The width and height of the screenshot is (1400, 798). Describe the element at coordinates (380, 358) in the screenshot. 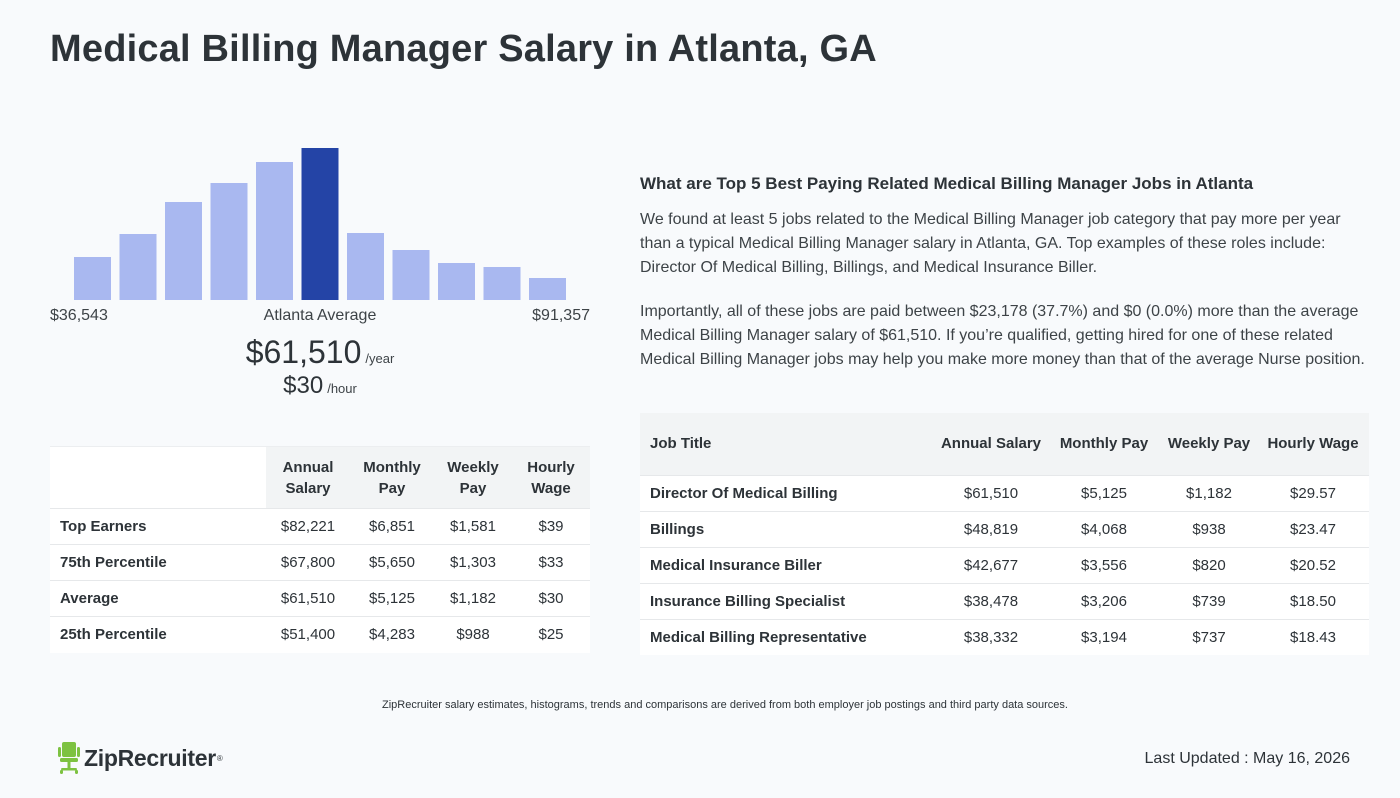

I see `average-annual-unit: /year` at that location.